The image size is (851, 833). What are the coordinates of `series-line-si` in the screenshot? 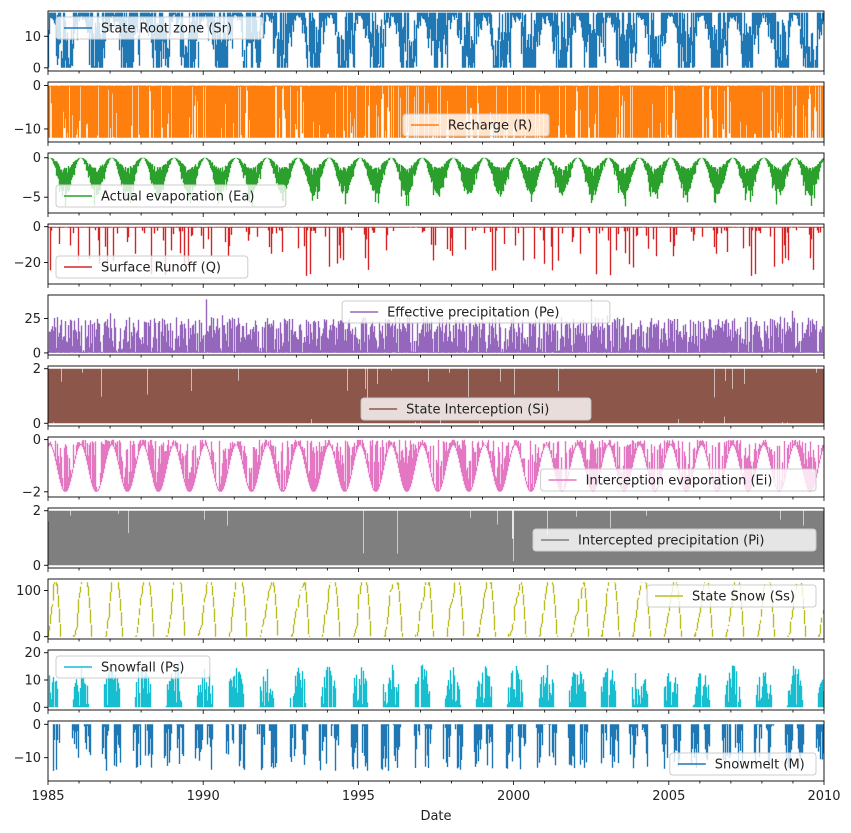 It's located at (436, 396).